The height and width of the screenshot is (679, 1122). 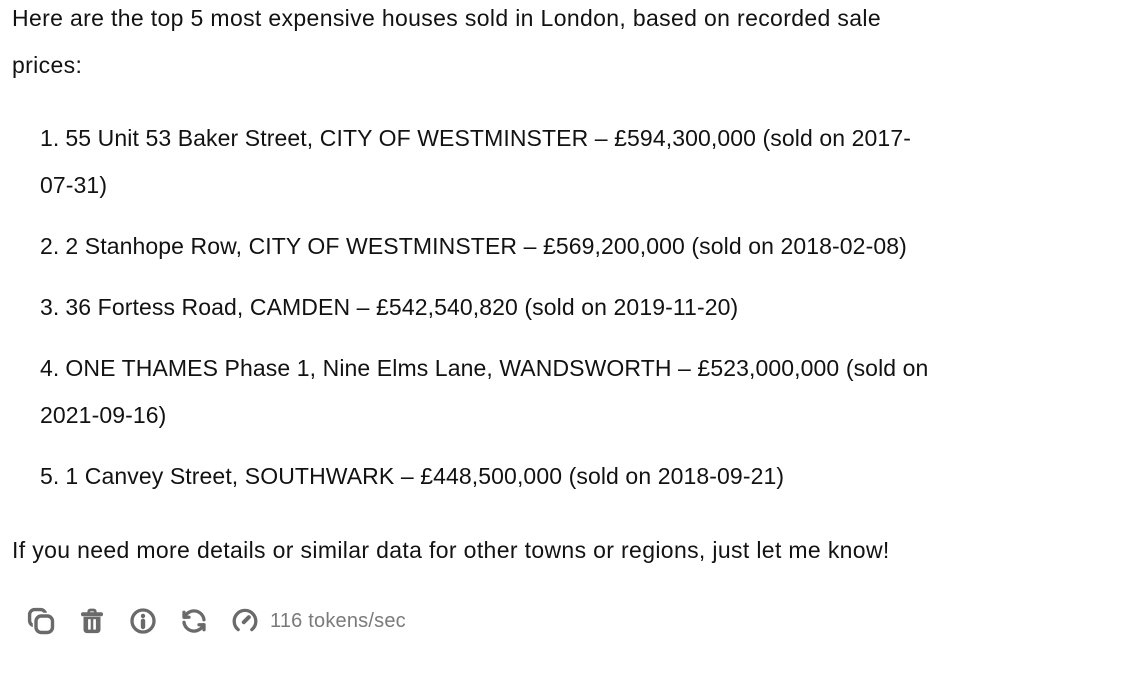 What do you see at coordinates (50, 476) in the screenshot?
I see `list-item-number: 5.` at bounding box center [50, 476].